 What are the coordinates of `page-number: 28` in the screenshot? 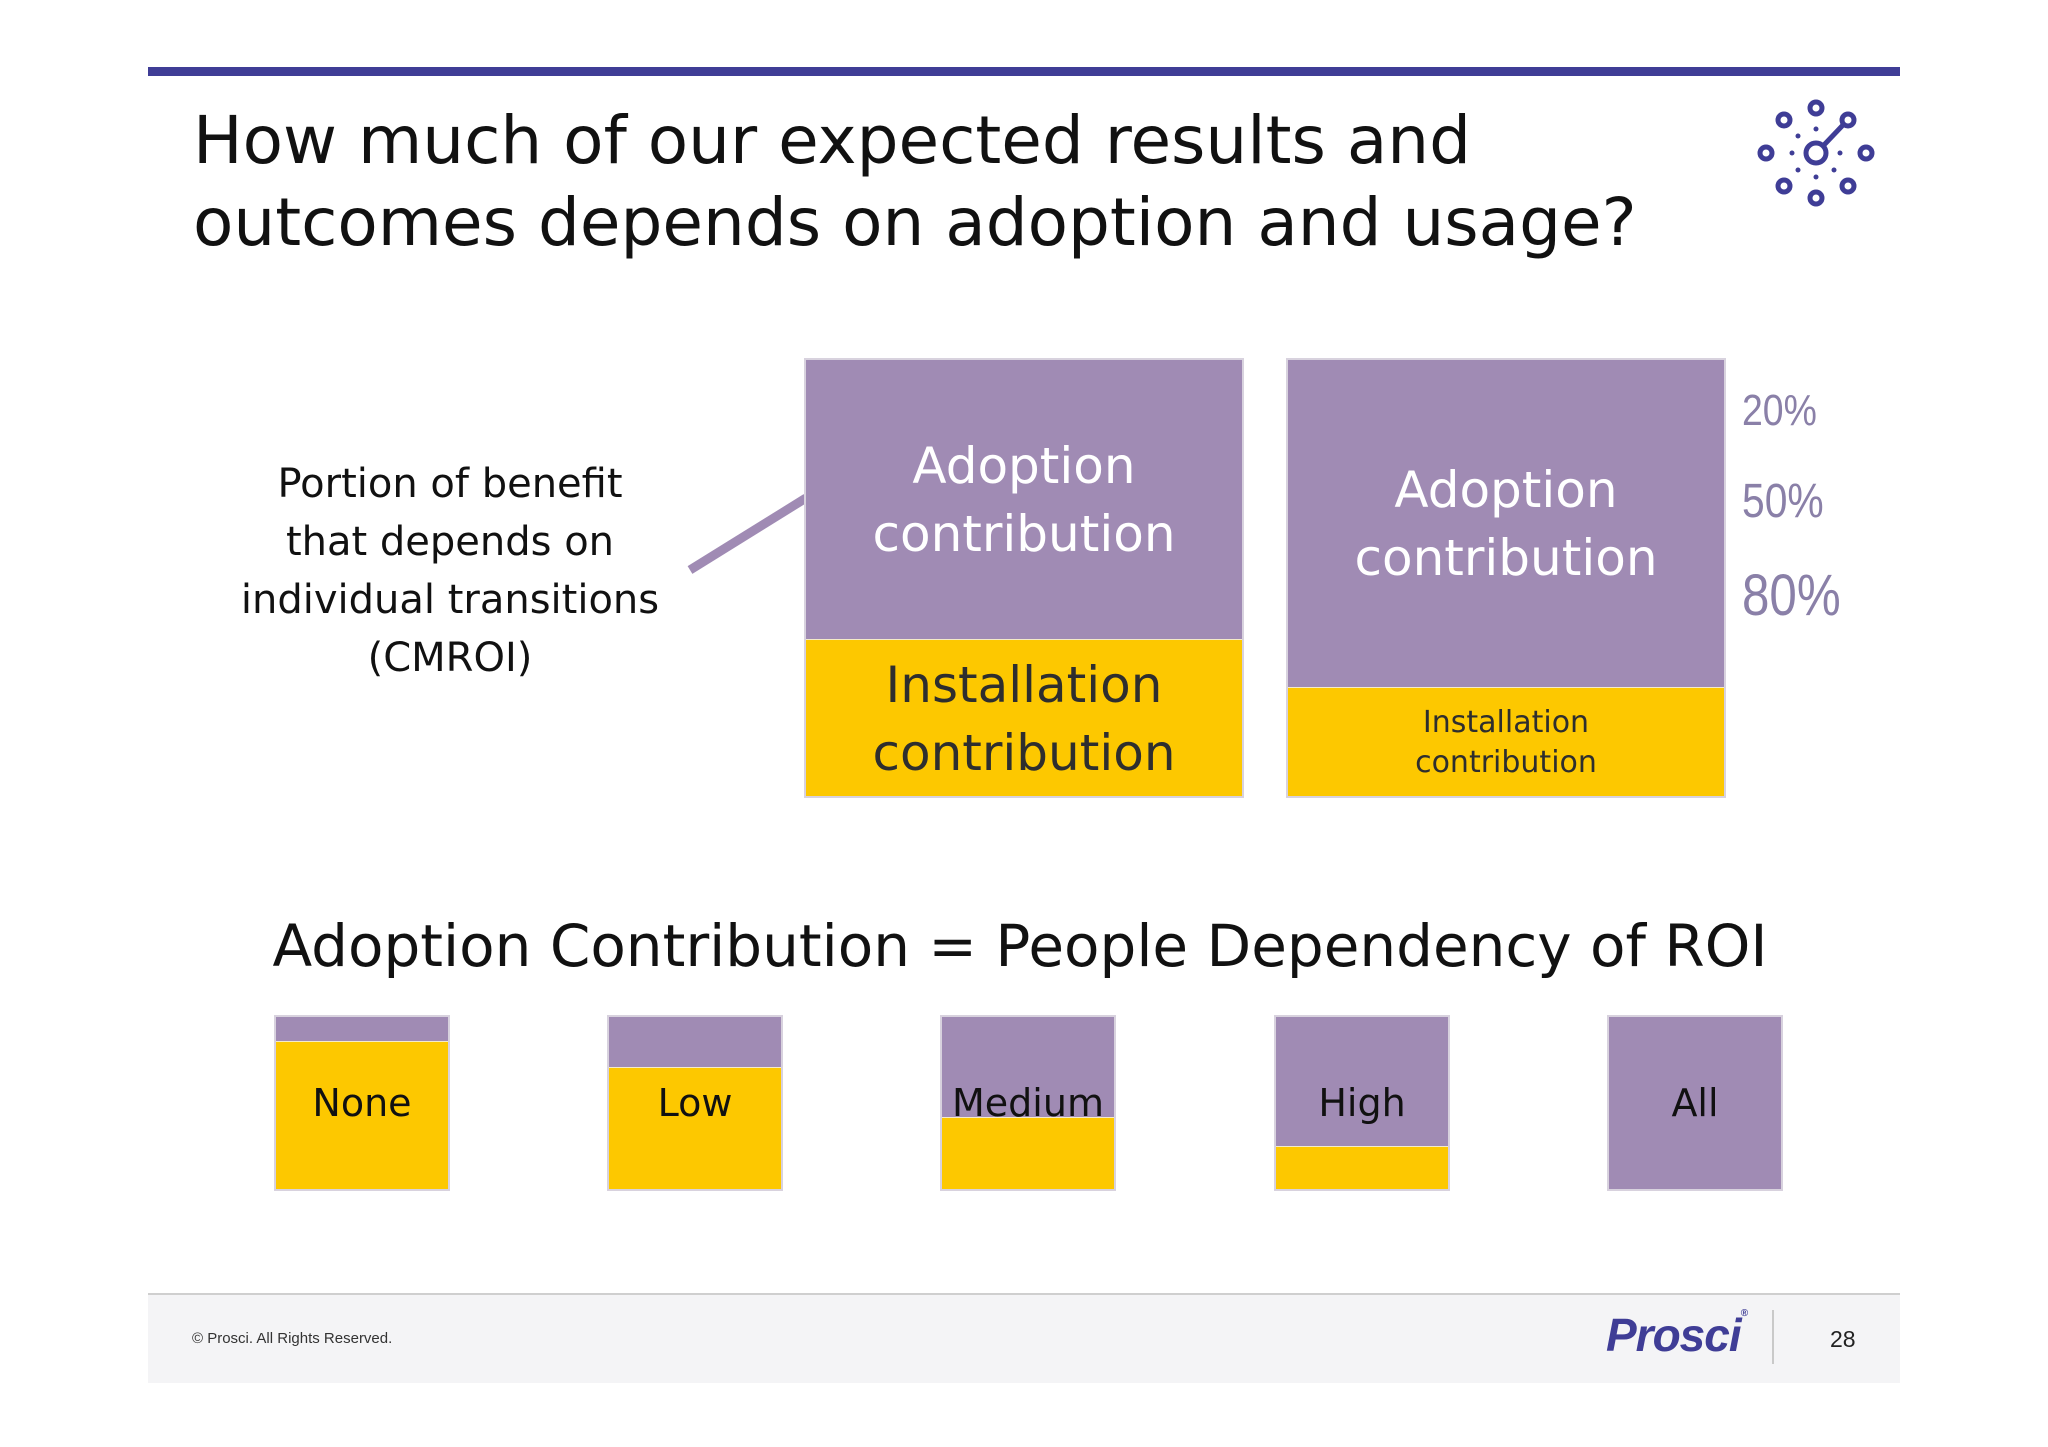 It's located at (1843, 1339).